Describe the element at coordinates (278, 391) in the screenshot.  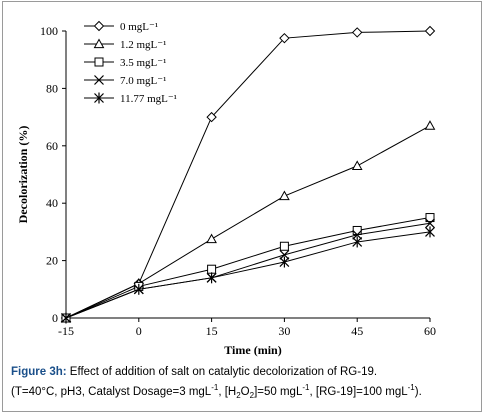
I see `caption-h2o2-dose: ]=50 mgL` at that location.